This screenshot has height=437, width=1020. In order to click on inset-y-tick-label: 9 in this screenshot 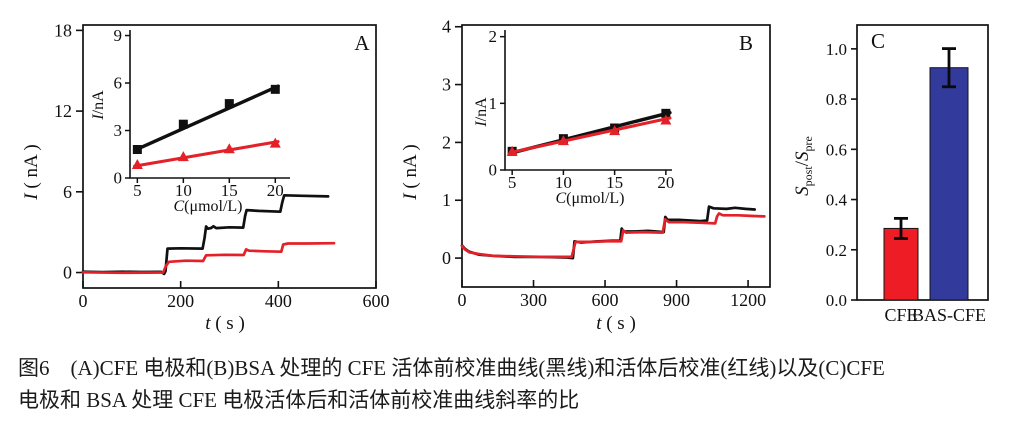, I will do `click(118, 35)`.